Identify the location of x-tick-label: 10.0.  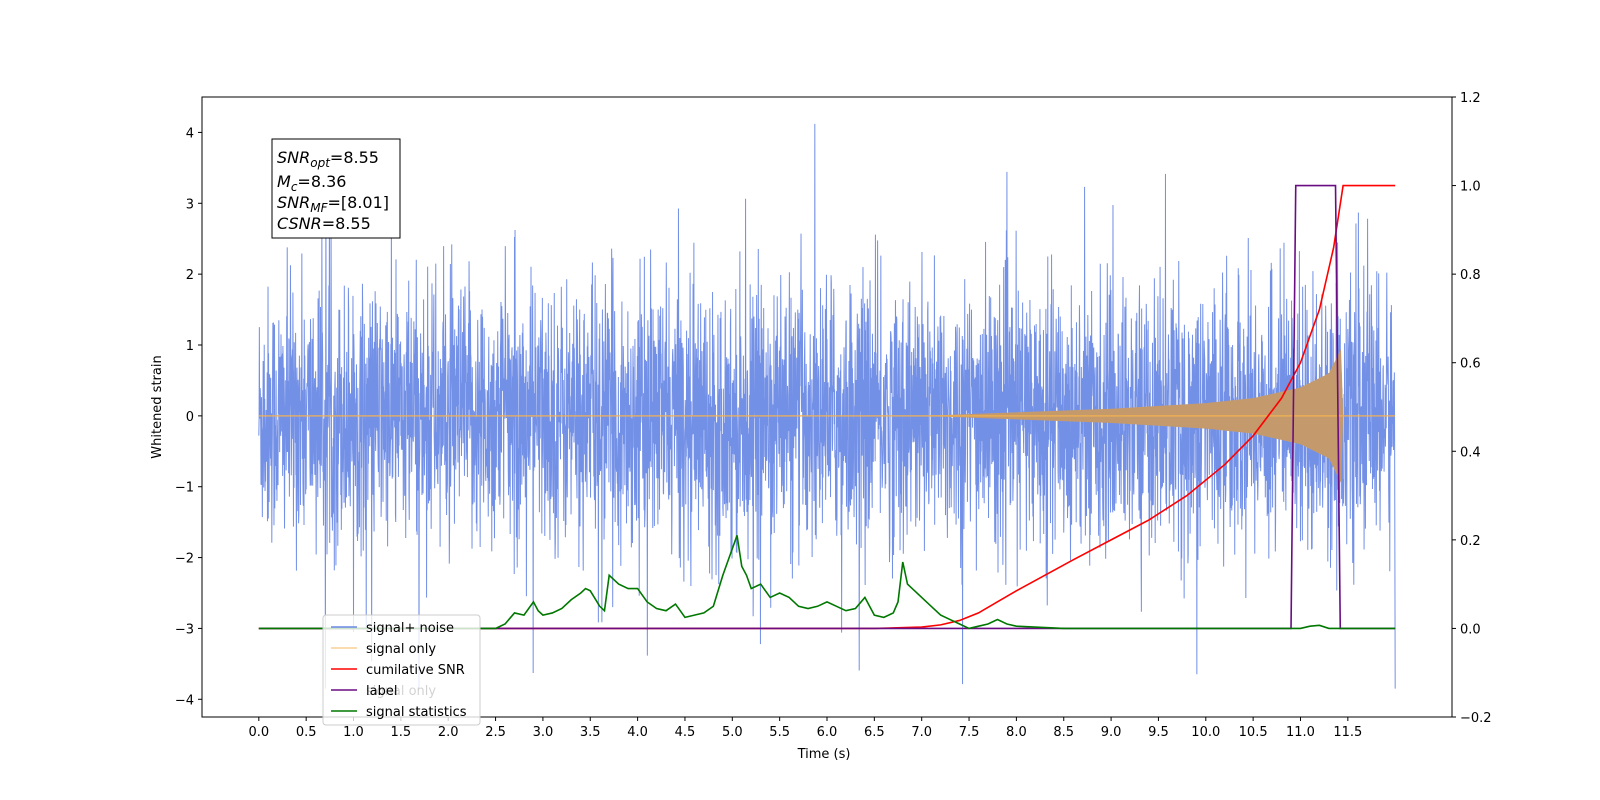
(1205, 732).